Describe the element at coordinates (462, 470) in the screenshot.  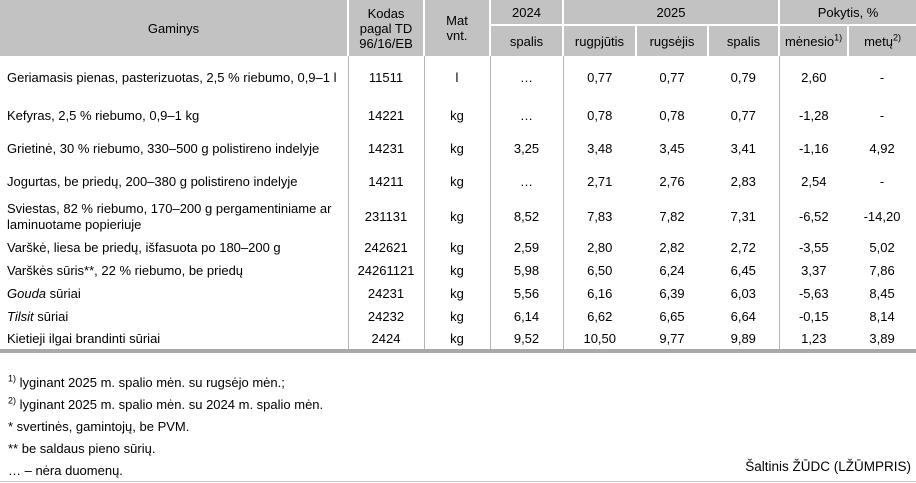
I see `footnote-5: … – nėra duomenų.` at that location.